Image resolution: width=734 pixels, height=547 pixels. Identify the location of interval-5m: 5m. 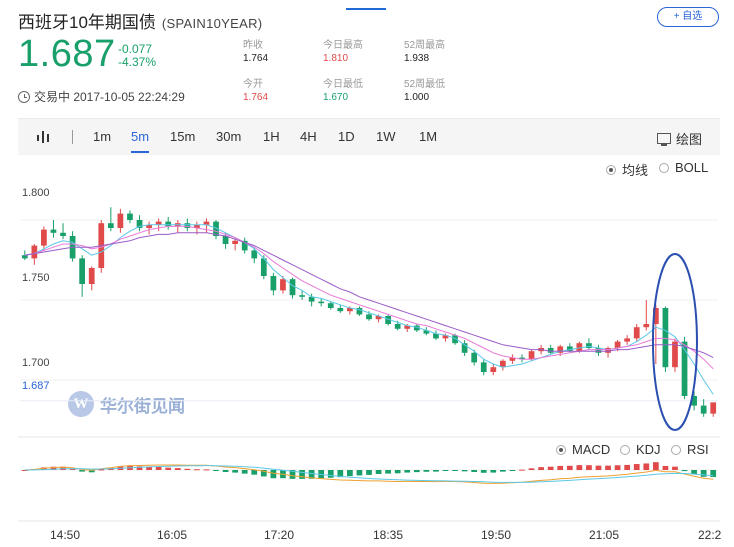
(140, 141).